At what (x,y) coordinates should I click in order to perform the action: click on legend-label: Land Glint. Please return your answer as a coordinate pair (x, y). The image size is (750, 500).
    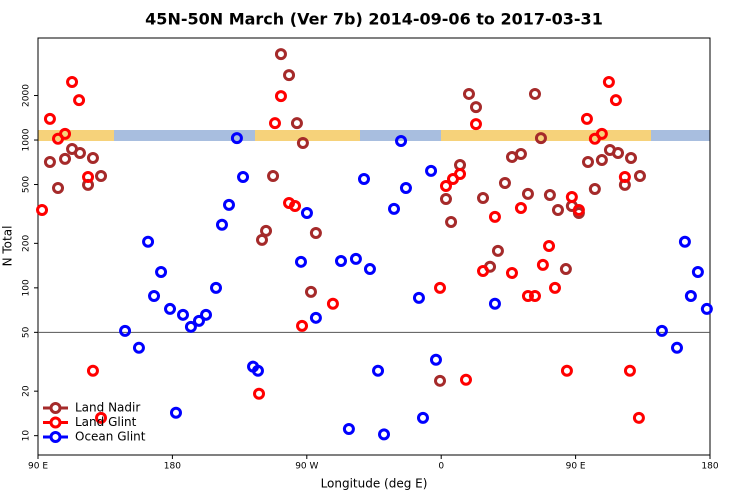
    Looking at the image, I should click on (106, 422).